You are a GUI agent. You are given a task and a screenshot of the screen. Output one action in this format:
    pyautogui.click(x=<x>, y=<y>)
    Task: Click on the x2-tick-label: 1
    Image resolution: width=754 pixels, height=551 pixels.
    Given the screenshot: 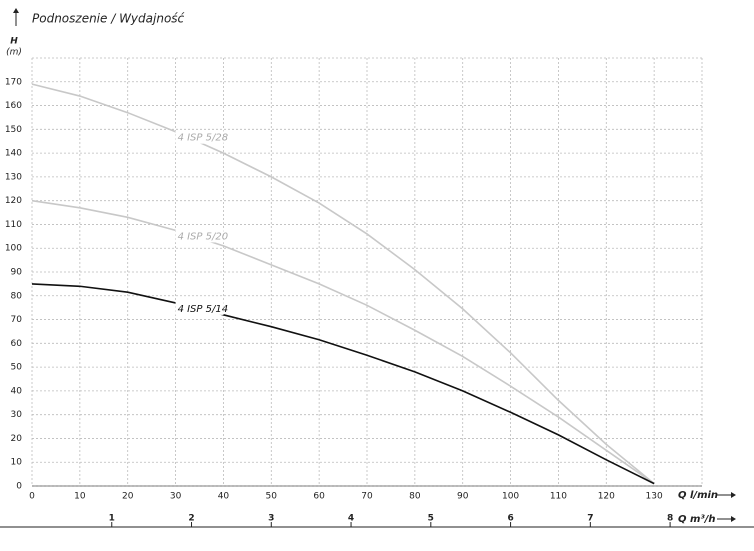 What is the action you would take?
    pyautogui.click(x=112, y=519)
    